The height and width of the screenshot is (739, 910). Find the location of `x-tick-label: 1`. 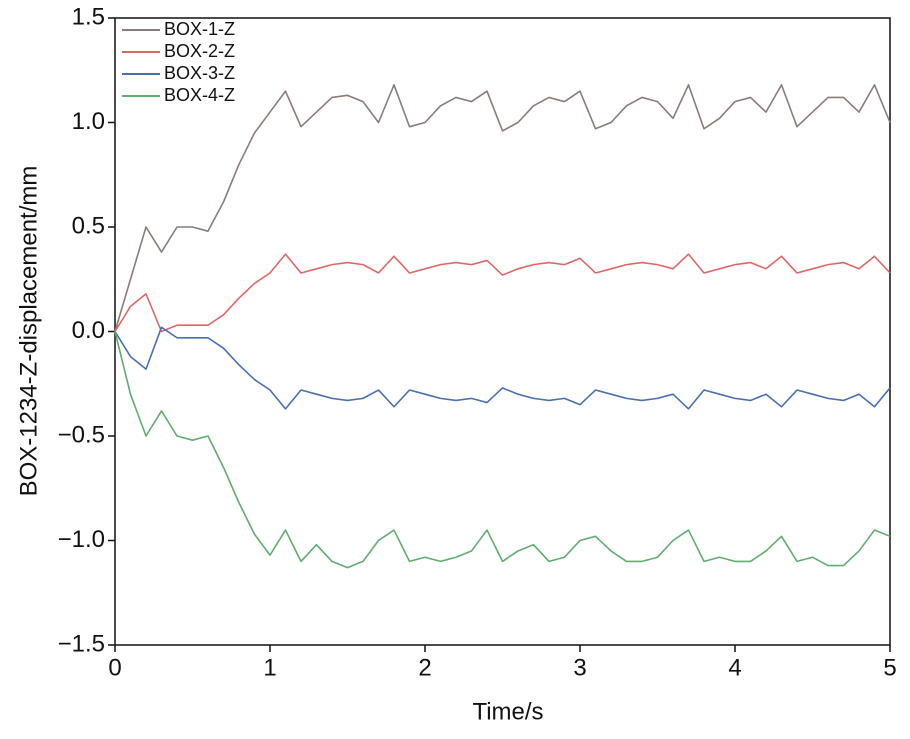

x-tick-label: 1 is located at coordinates (269, 667).